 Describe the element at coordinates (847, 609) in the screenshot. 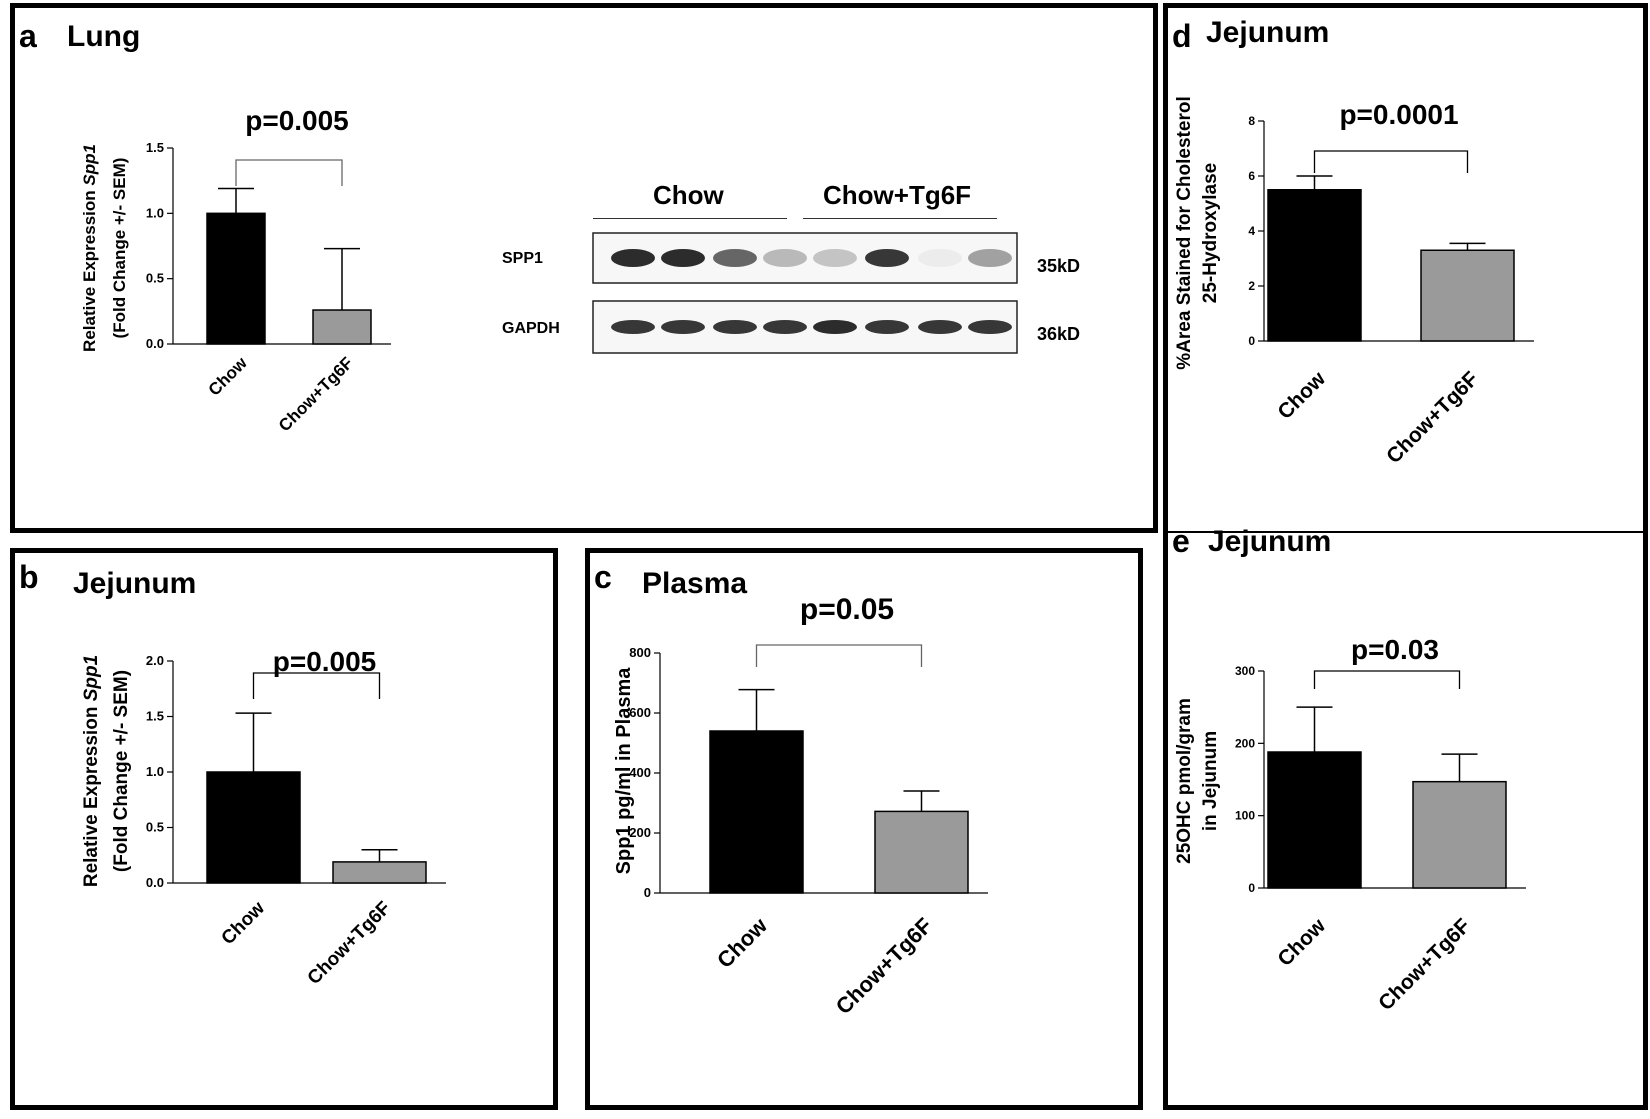

I see `p-value: p=0.05` at that location.